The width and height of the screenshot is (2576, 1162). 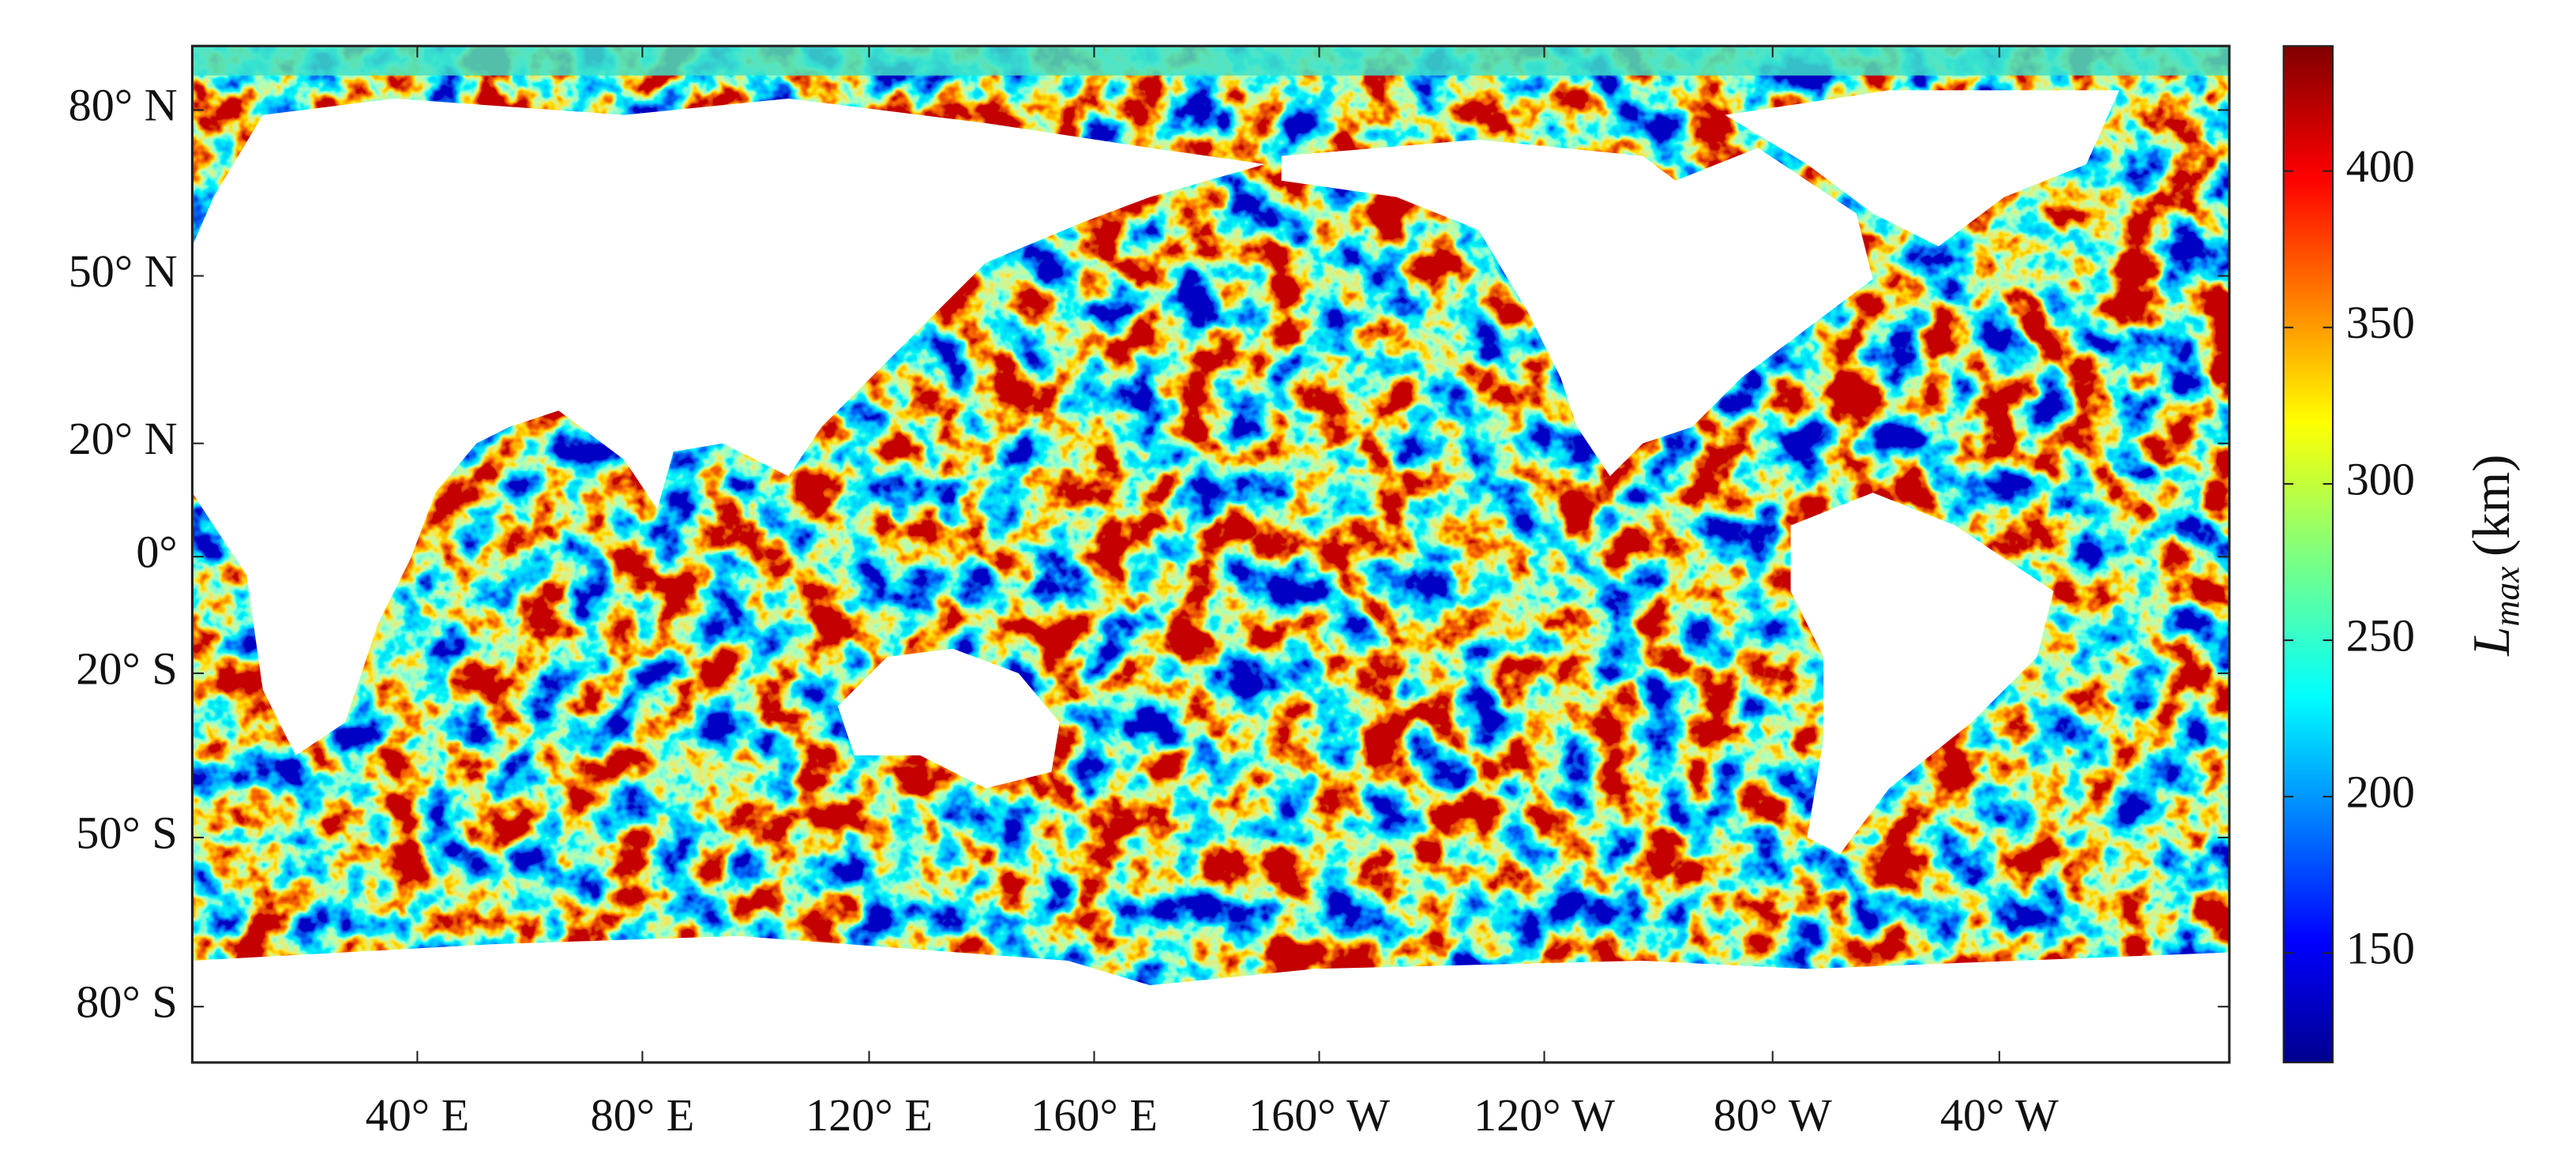 I want to click on unit: (km), so click(x=2492, y=506).